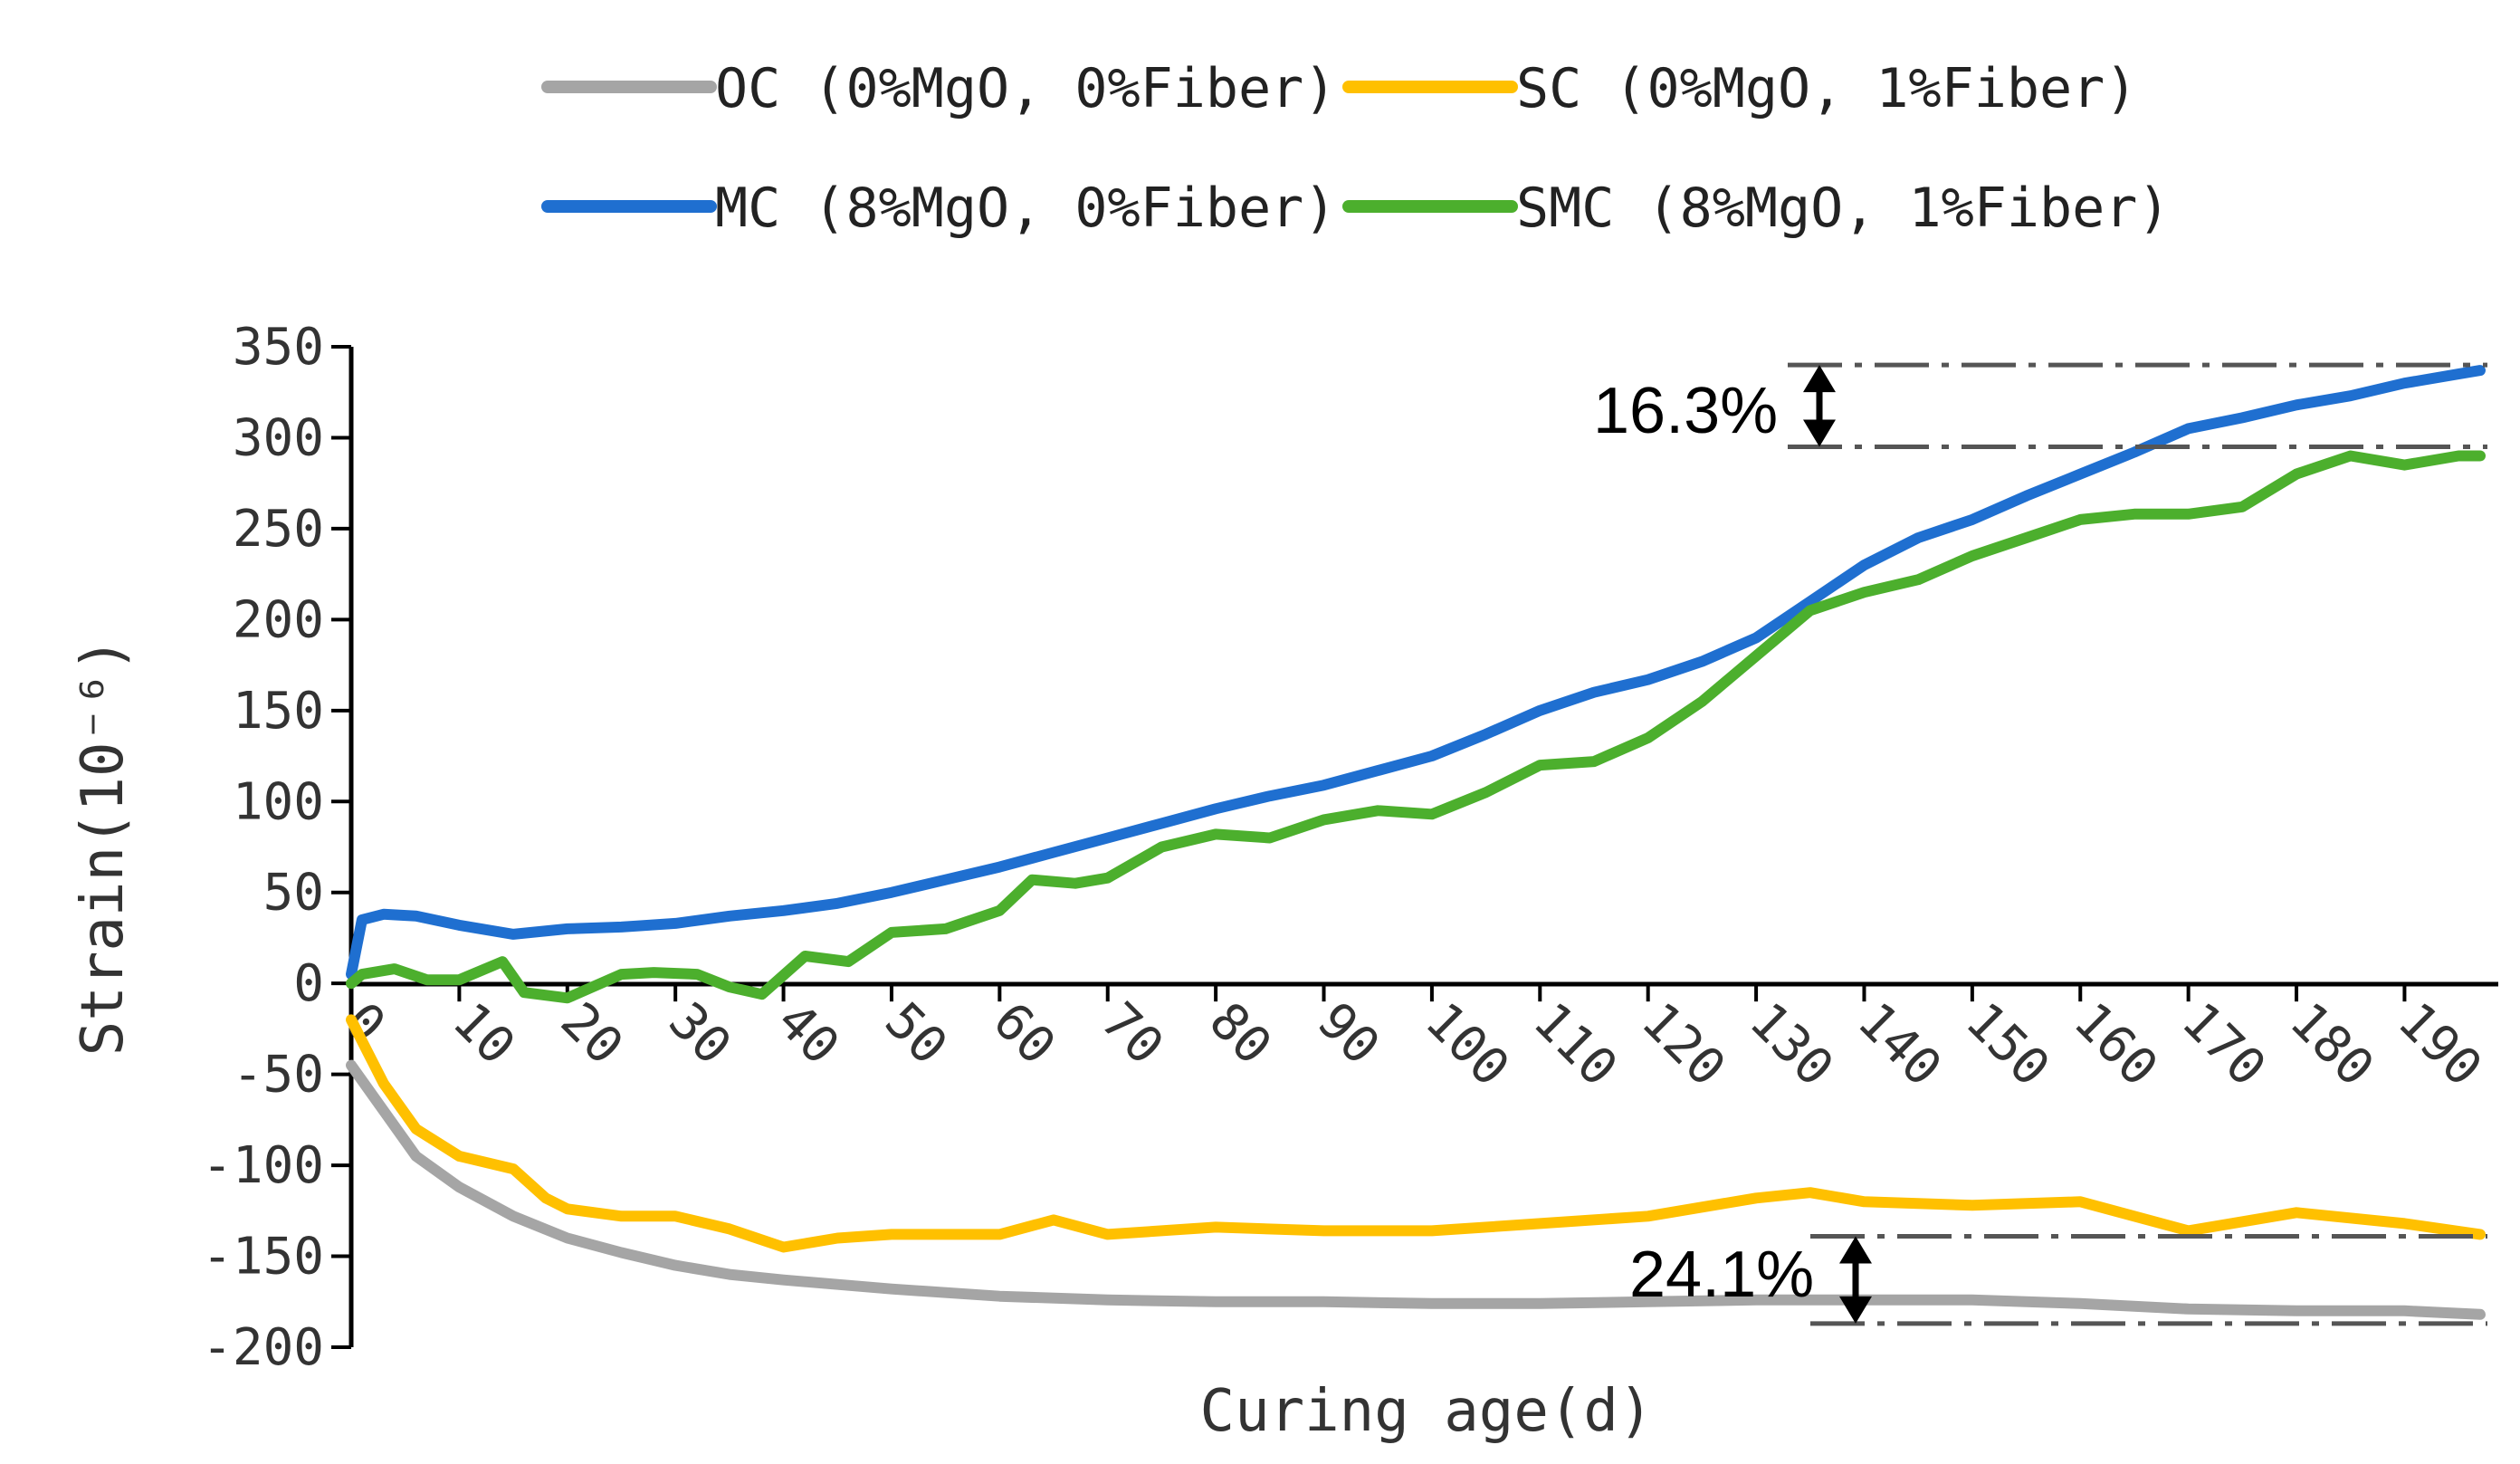  Describe the element at coordinates (1467, 1044) in the screenshot. I see `x-tick-label: 100` at that location.